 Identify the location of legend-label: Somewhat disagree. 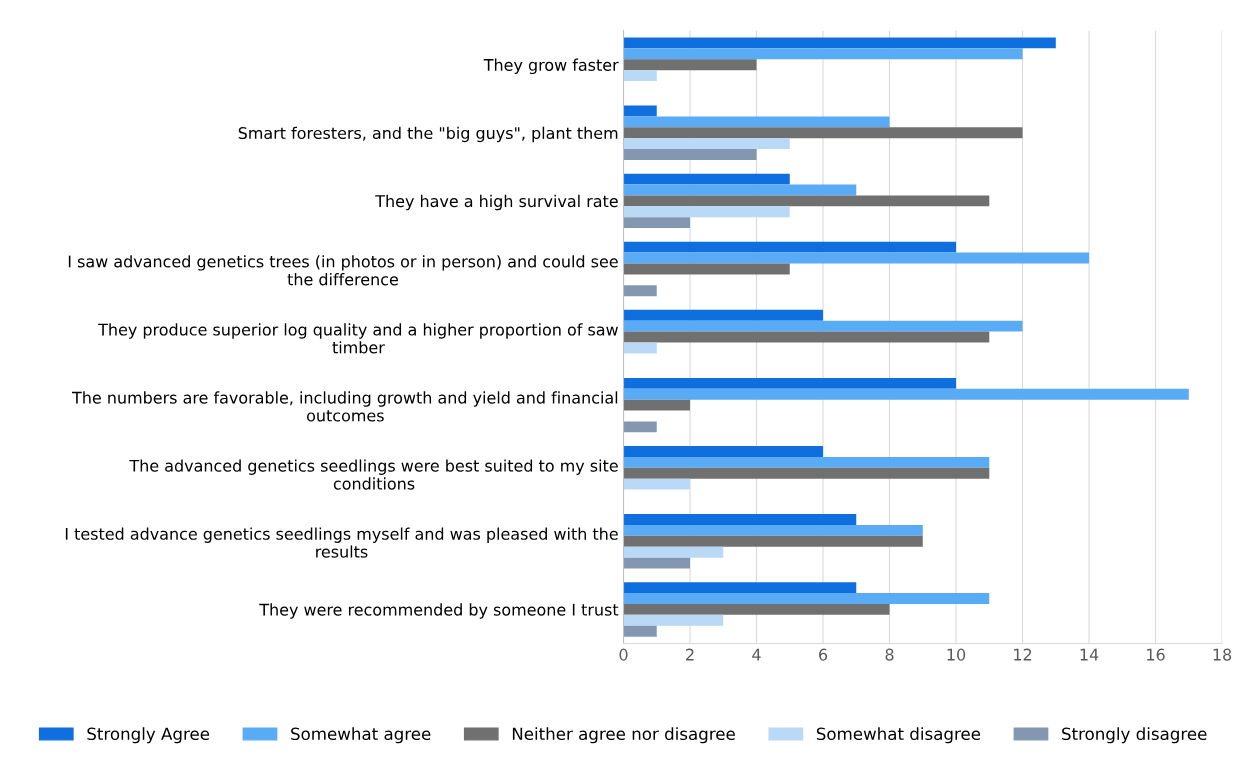
(898, 735).